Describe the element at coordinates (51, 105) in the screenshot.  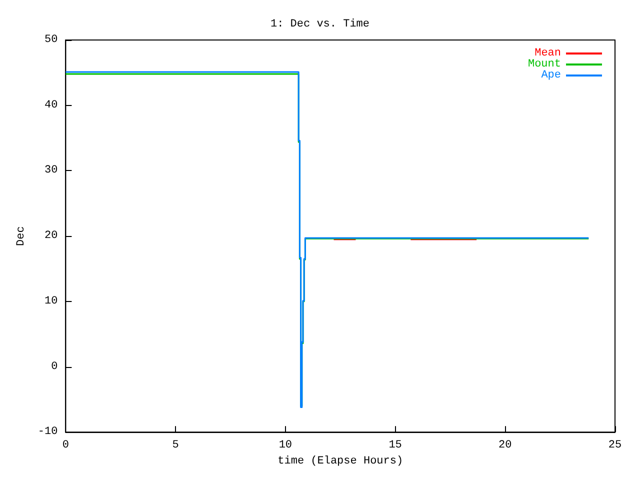
I see `y-tick-label: 40` at that location.